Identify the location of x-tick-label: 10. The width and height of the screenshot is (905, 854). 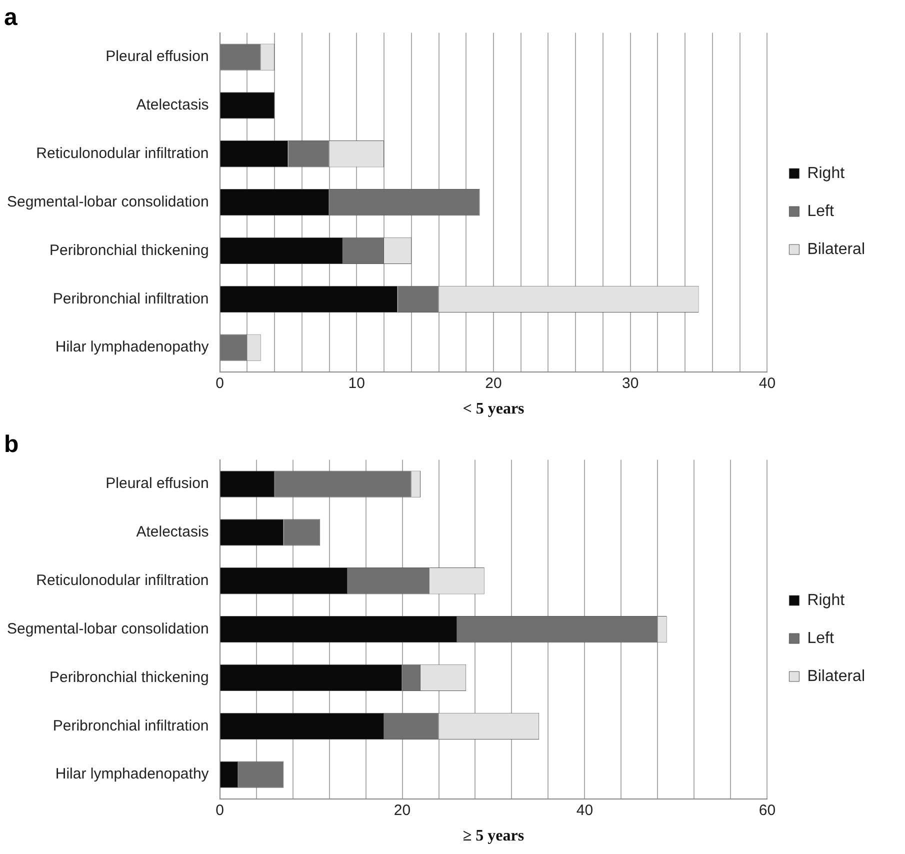
(356, 383).